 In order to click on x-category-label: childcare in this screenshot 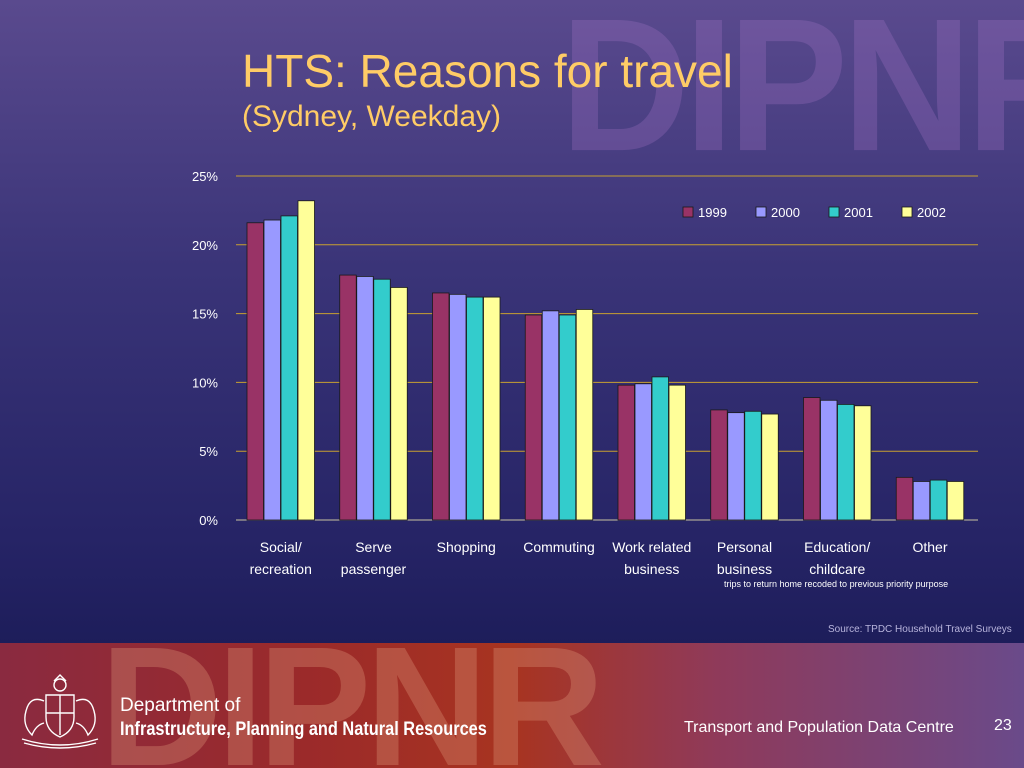, I will do `click(837, 569)`.